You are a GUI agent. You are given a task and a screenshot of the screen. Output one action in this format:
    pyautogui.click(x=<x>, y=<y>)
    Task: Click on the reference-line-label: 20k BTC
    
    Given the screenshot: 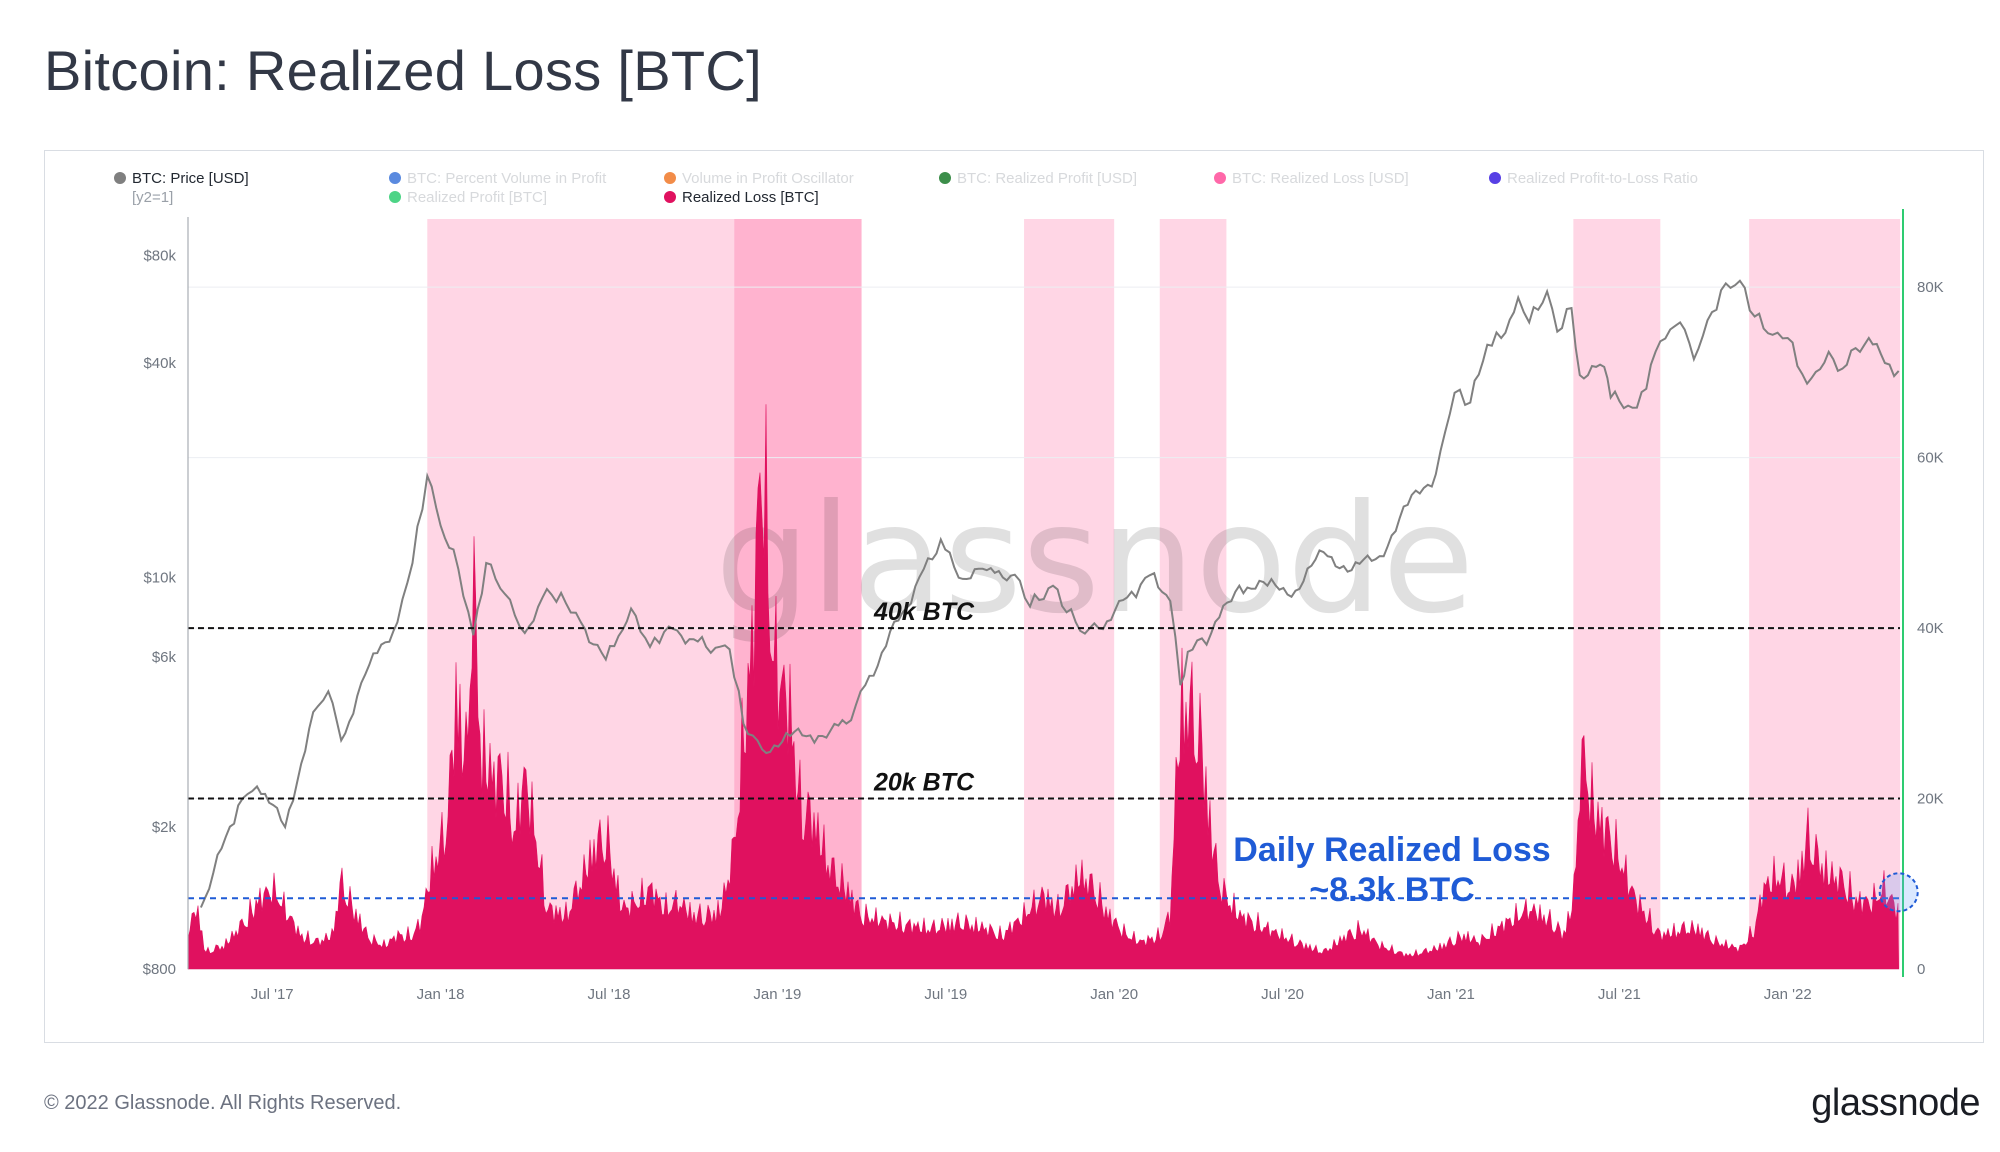 What is the action you would take?
    pyautogui.click(x=924, y=783)
    